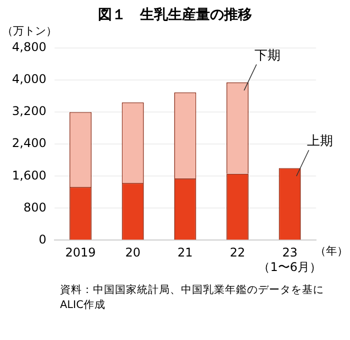 The image size is (350, 340). What do you see at coordinates (29, 47) in the screenshot?
I see `y-tick-label: 4,800` at bounding box center [29, 47].